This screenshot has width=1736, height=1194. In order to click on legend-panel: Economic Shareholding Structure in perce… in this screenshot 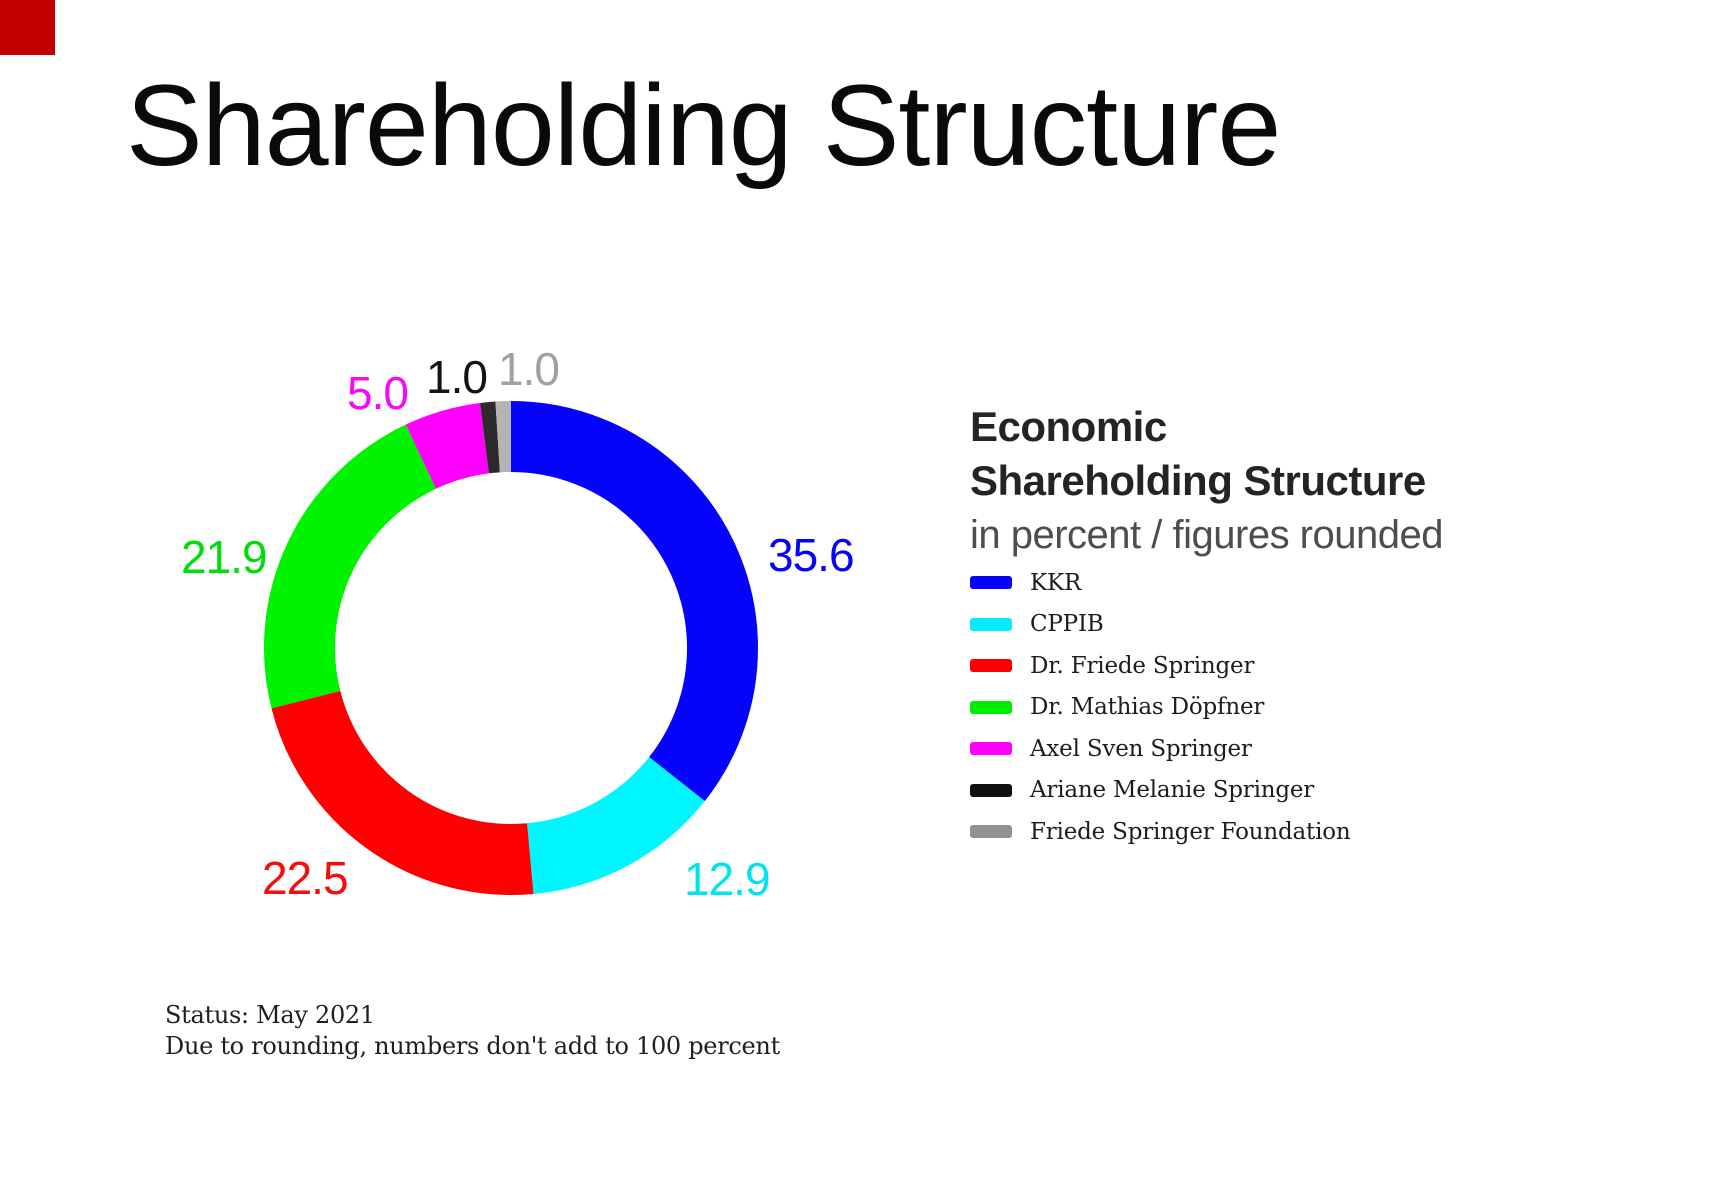, I will do `click(1290, 481)`.